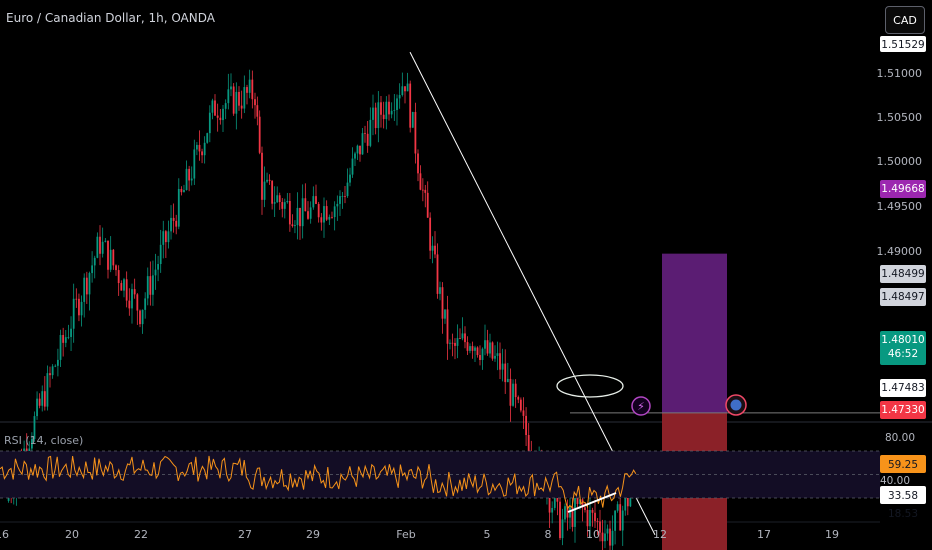 This screenshot has width=932, height=550. What do you see at coordinates (592, 502) in the screenshot?
I see `rsi-divergence-line` at bounding box center [592, 502].